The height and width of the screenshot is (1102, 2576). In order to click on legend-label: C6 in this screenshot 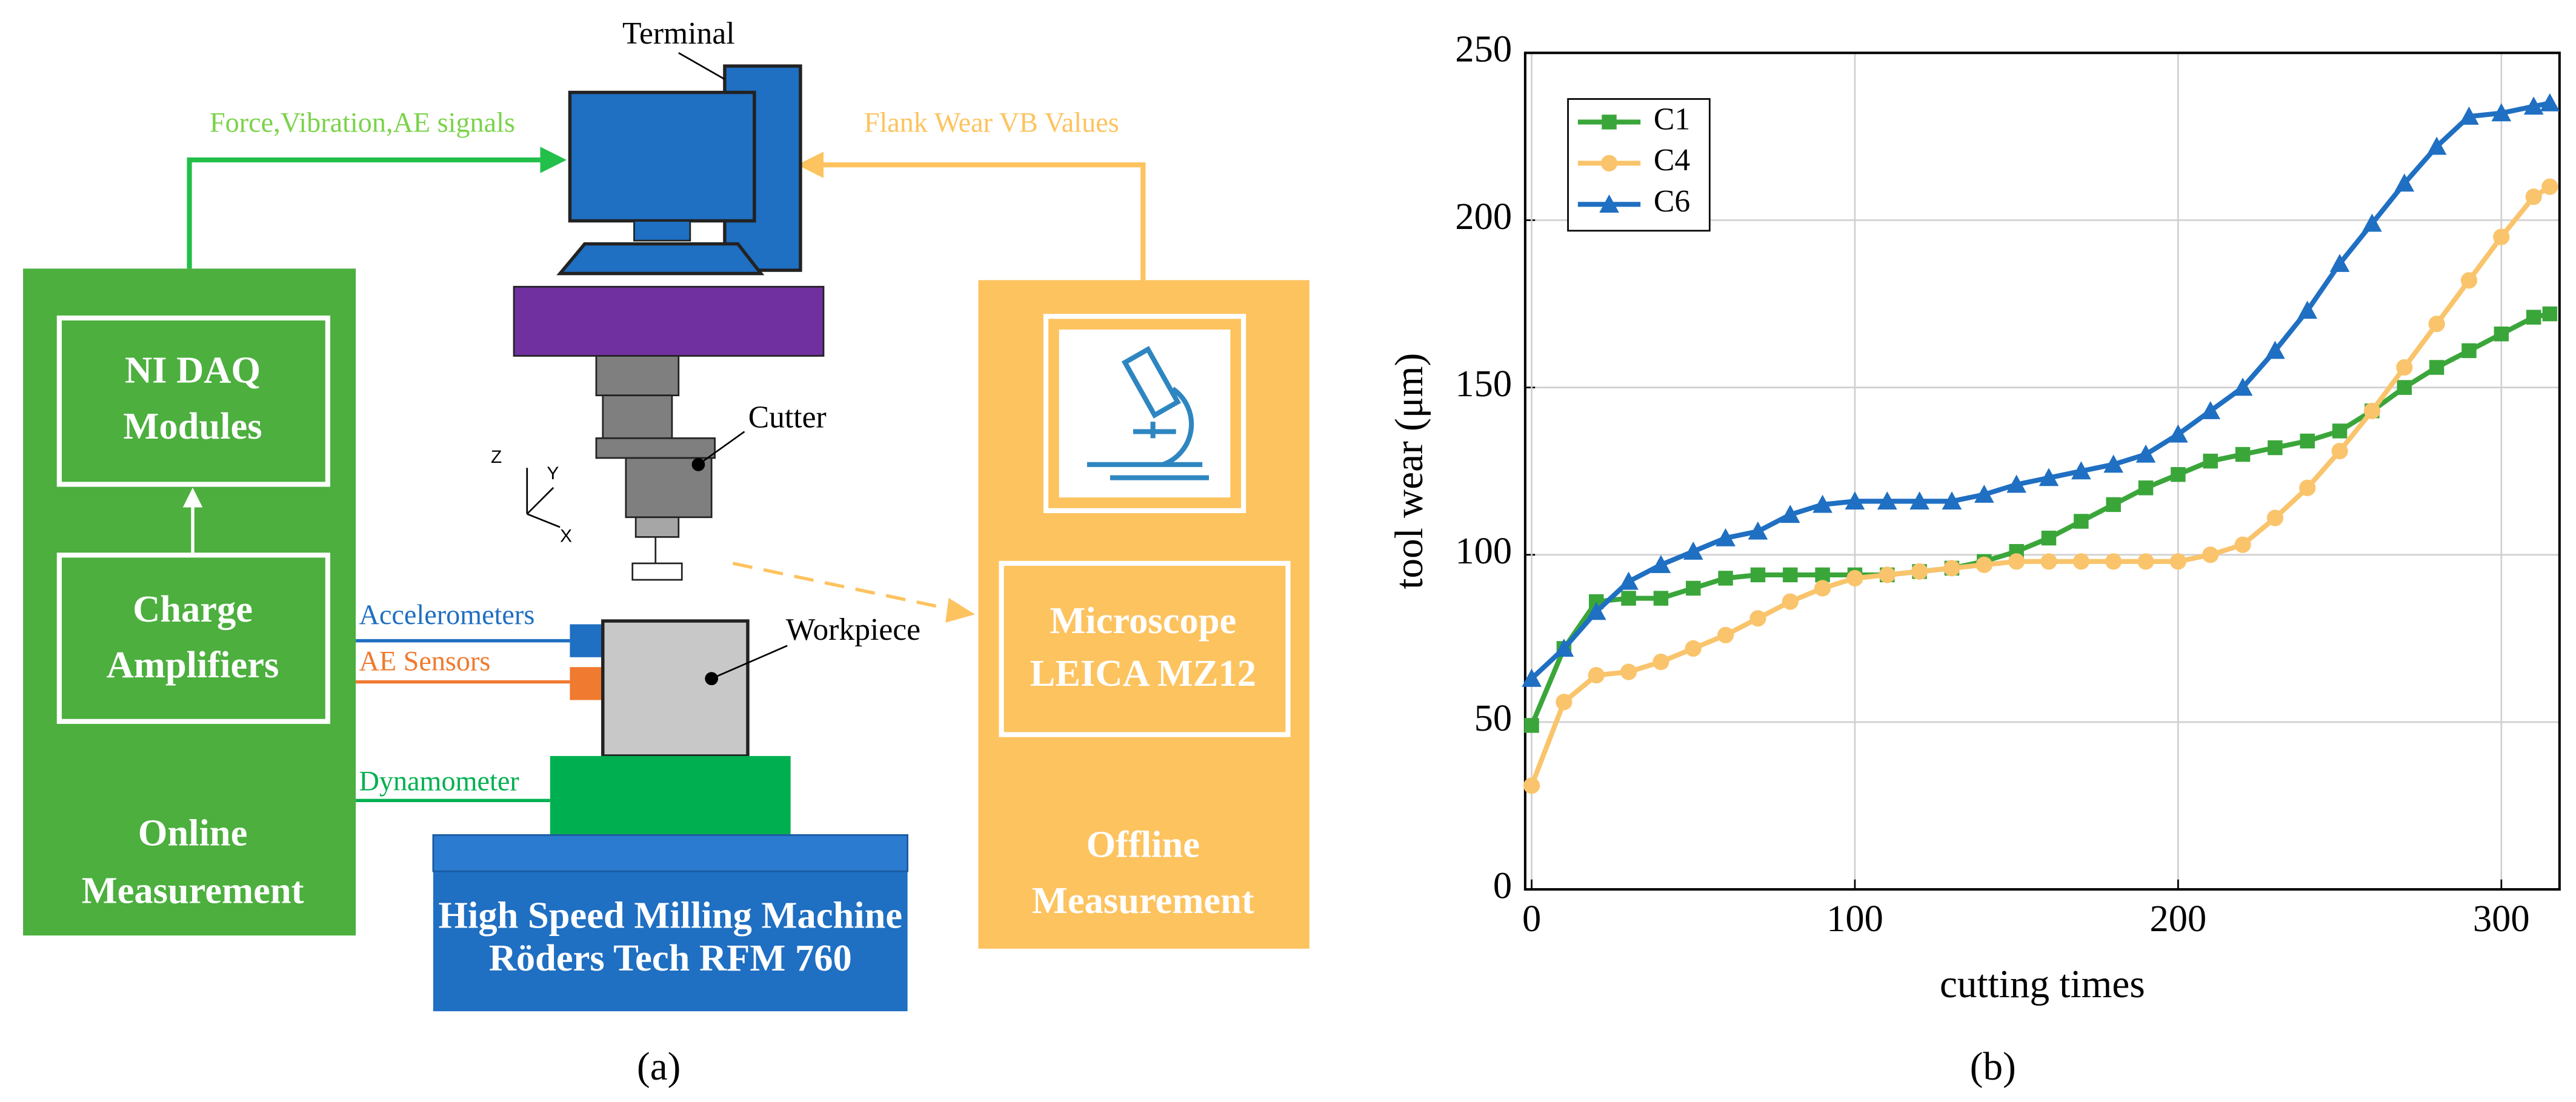, I will do `click(1672, 202)`.